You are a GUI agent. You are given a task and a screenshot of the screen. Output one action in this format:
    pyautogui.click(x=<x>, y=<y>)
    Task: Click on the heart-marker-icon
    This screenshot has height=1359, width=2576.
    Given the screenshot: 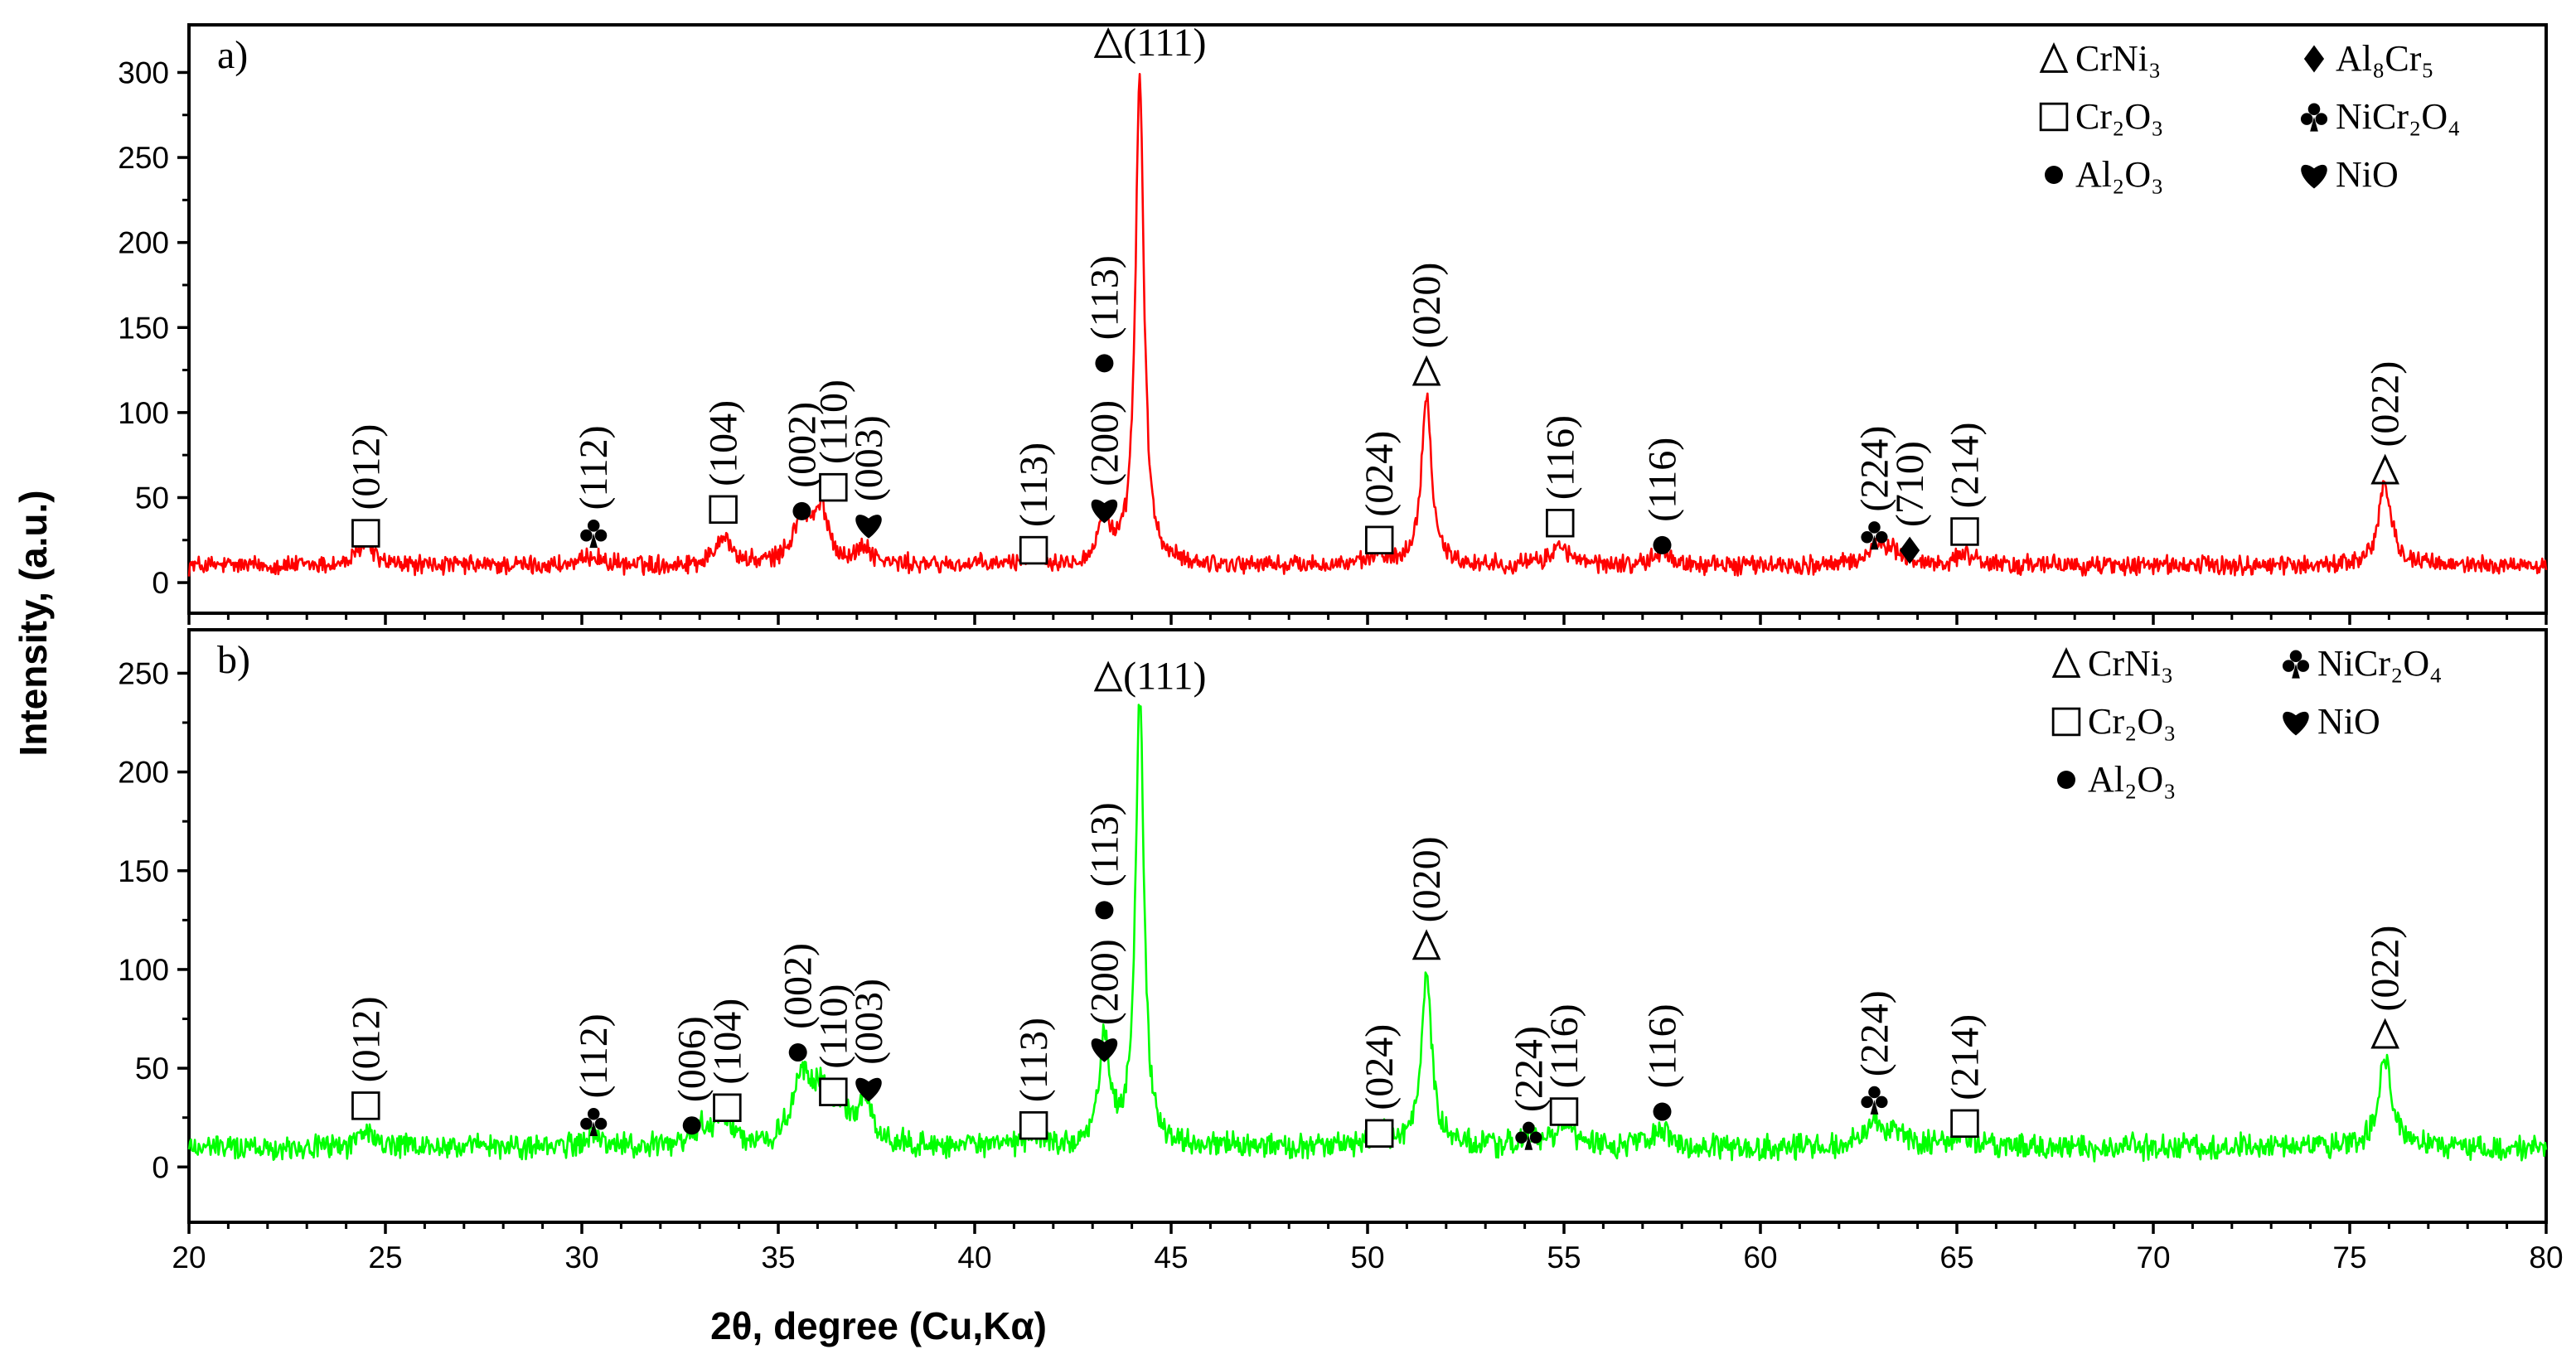 What is the action you would take?
    pyautogui.click(x=869, y=527)
    